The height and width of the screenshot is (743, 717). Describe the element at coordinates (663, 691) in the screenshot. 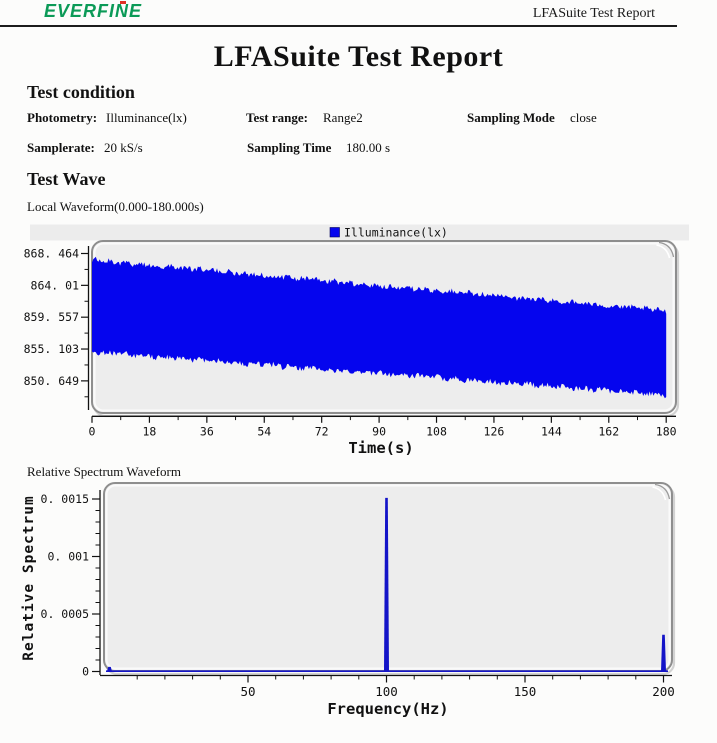

I see `spectrum-xtick-label: 200` at that location.